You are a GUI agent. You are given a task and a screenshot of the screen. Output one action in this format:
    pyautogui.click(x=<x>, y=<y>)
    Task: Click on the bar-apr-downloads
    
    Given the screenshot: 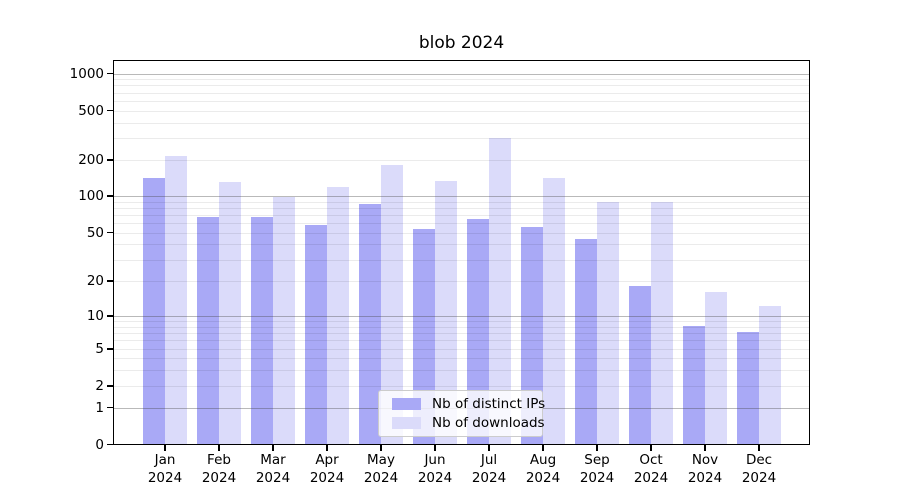 What is the action you would take?
    pyautogui.click(x=338, y=315)
    